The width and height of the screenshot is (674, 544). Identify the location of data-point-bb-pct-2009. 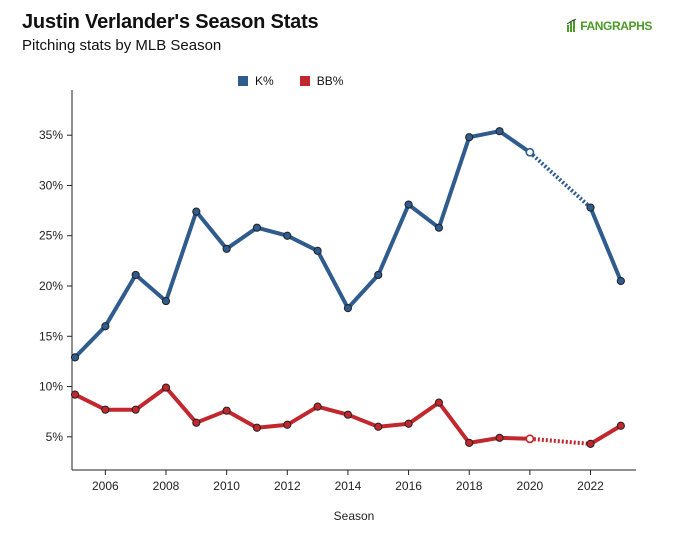
(196, 422).